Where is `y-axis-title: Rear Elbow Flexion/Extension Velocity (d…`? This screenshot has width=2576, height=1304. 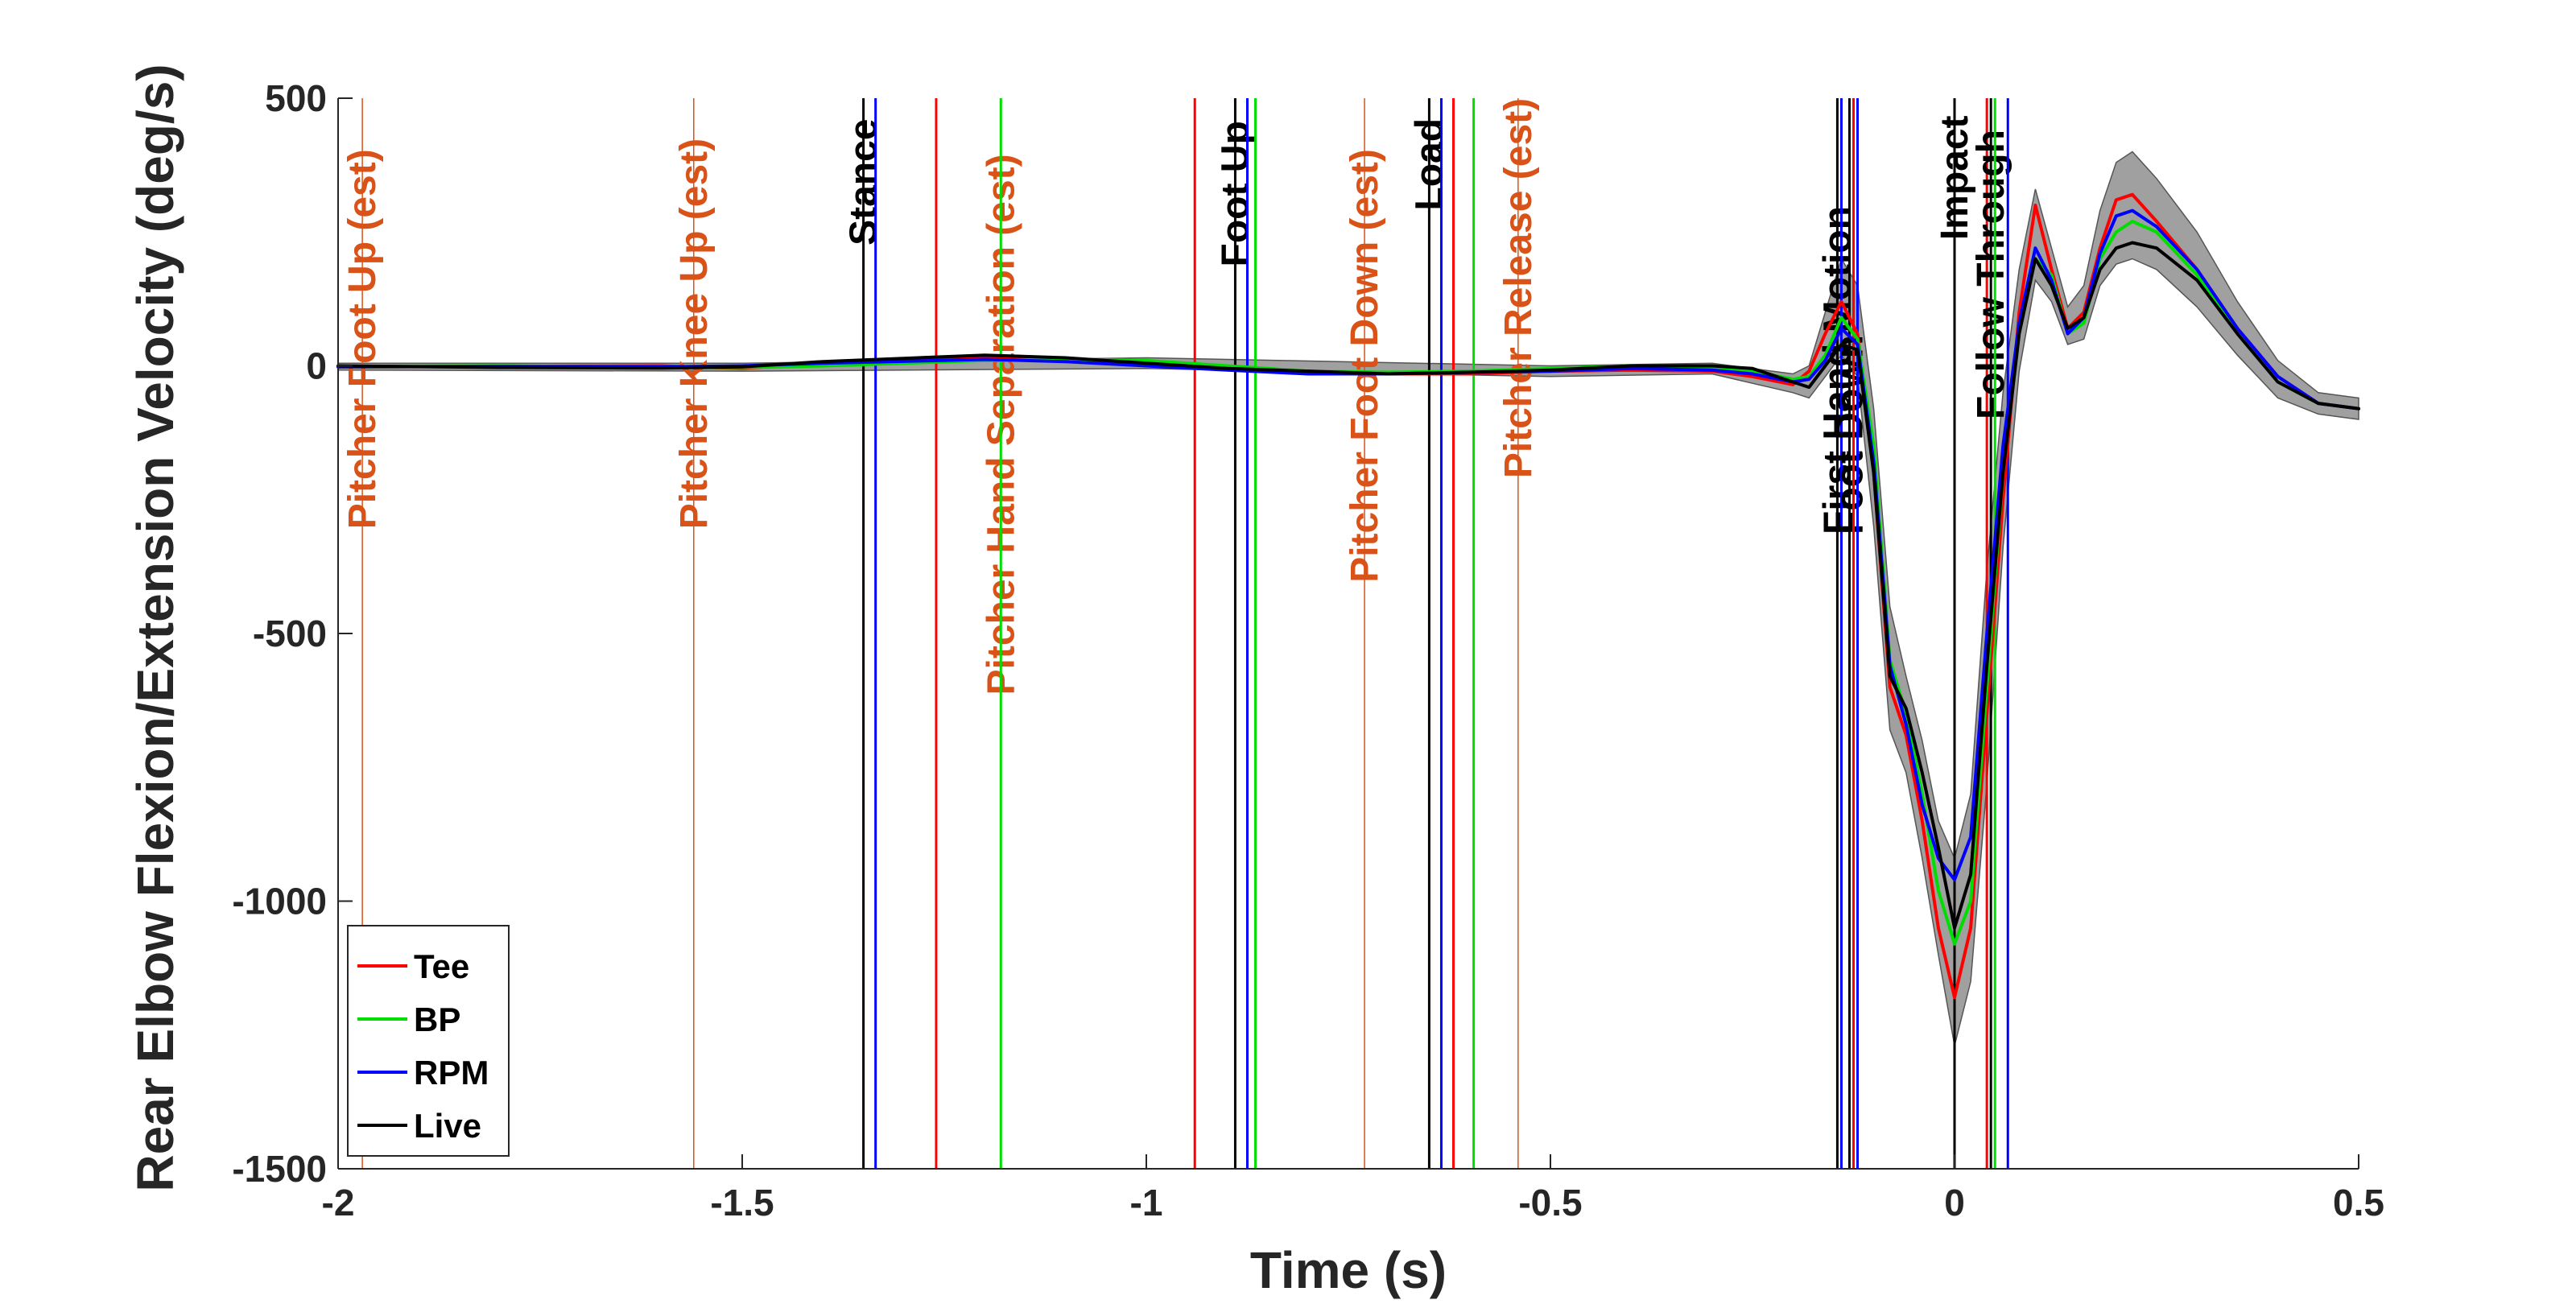
y-axis-title: Rear Elbow Flexion/Extension Velocity (d… is located at coordinates (155, 627).